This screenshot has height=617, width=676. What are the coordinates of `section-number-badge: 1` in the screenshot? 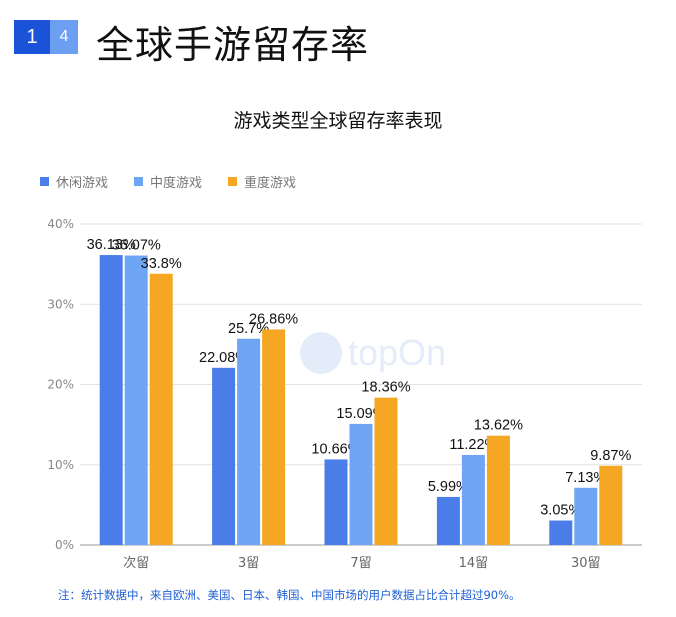 It's located at (32, 37).